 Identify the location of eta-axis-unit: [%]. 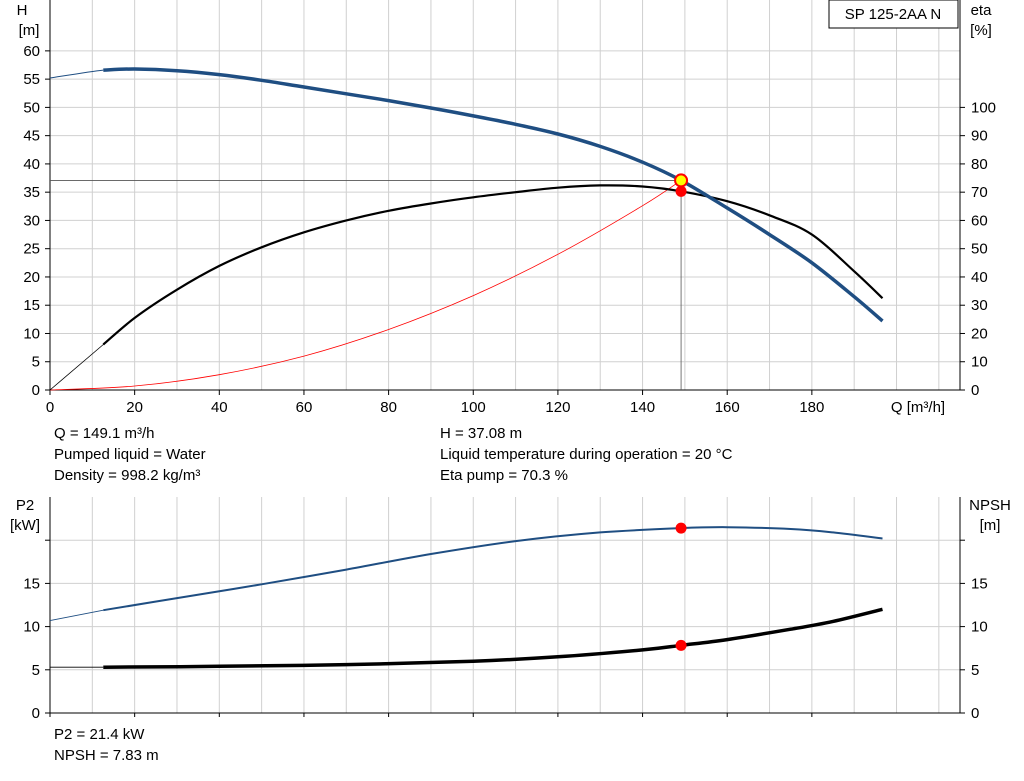
(981, 30).